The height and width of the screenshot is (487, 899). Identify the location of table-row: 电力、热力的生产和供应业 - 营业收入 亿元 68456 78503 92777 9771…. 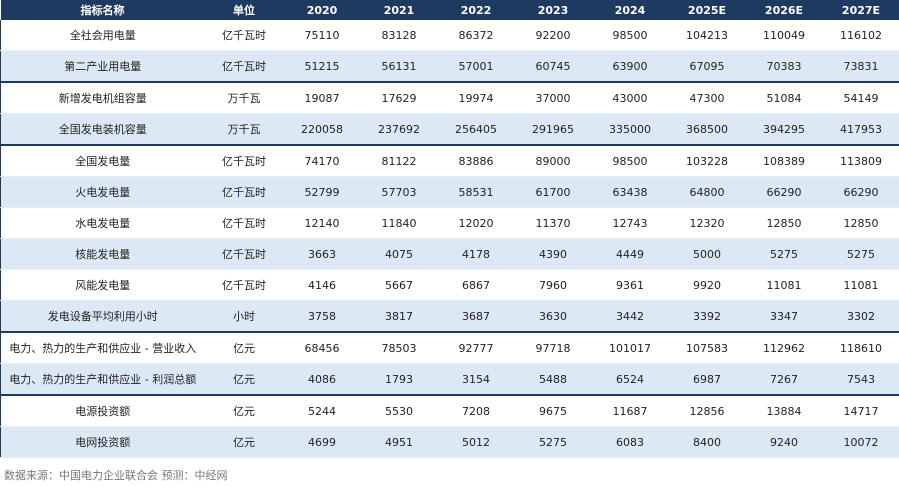
(449, 347).